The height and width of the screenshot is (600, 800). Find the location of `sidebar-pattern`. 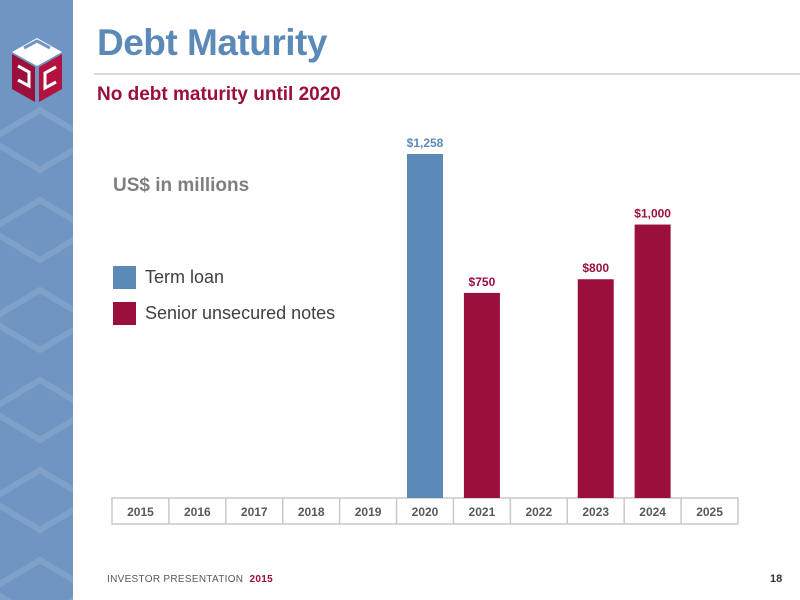

sidebar-pattern is located at coordinates (36, 353).